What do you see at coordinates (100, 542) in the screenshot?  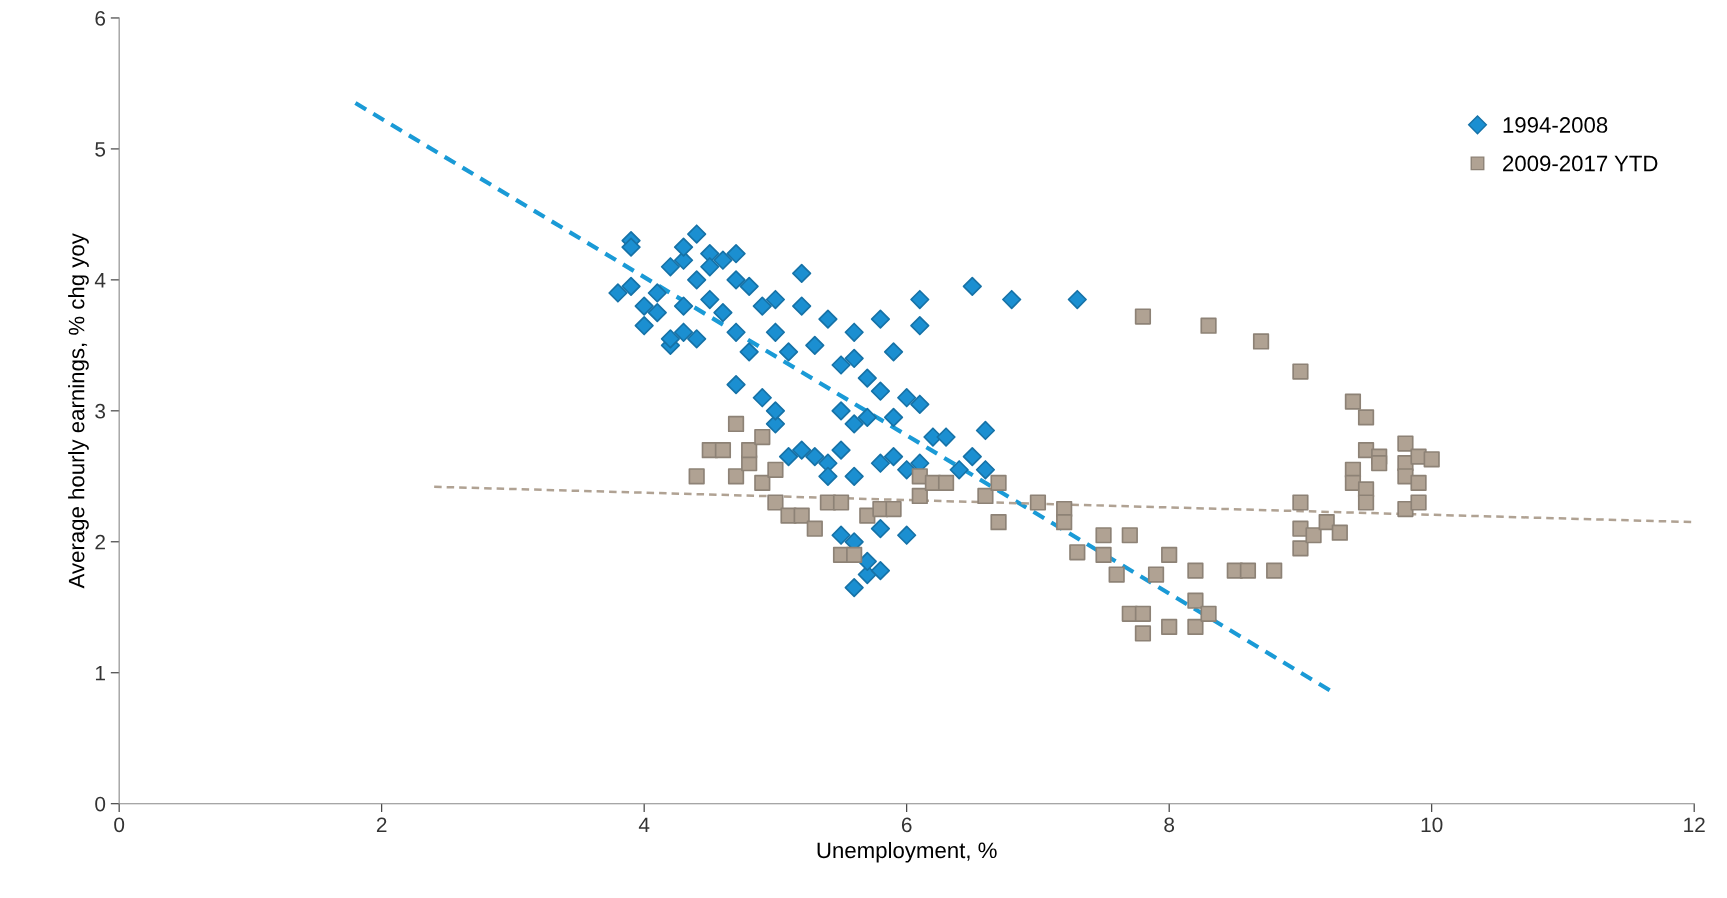 I see `y-tick-label: 2` at bounding box center [100, 542].